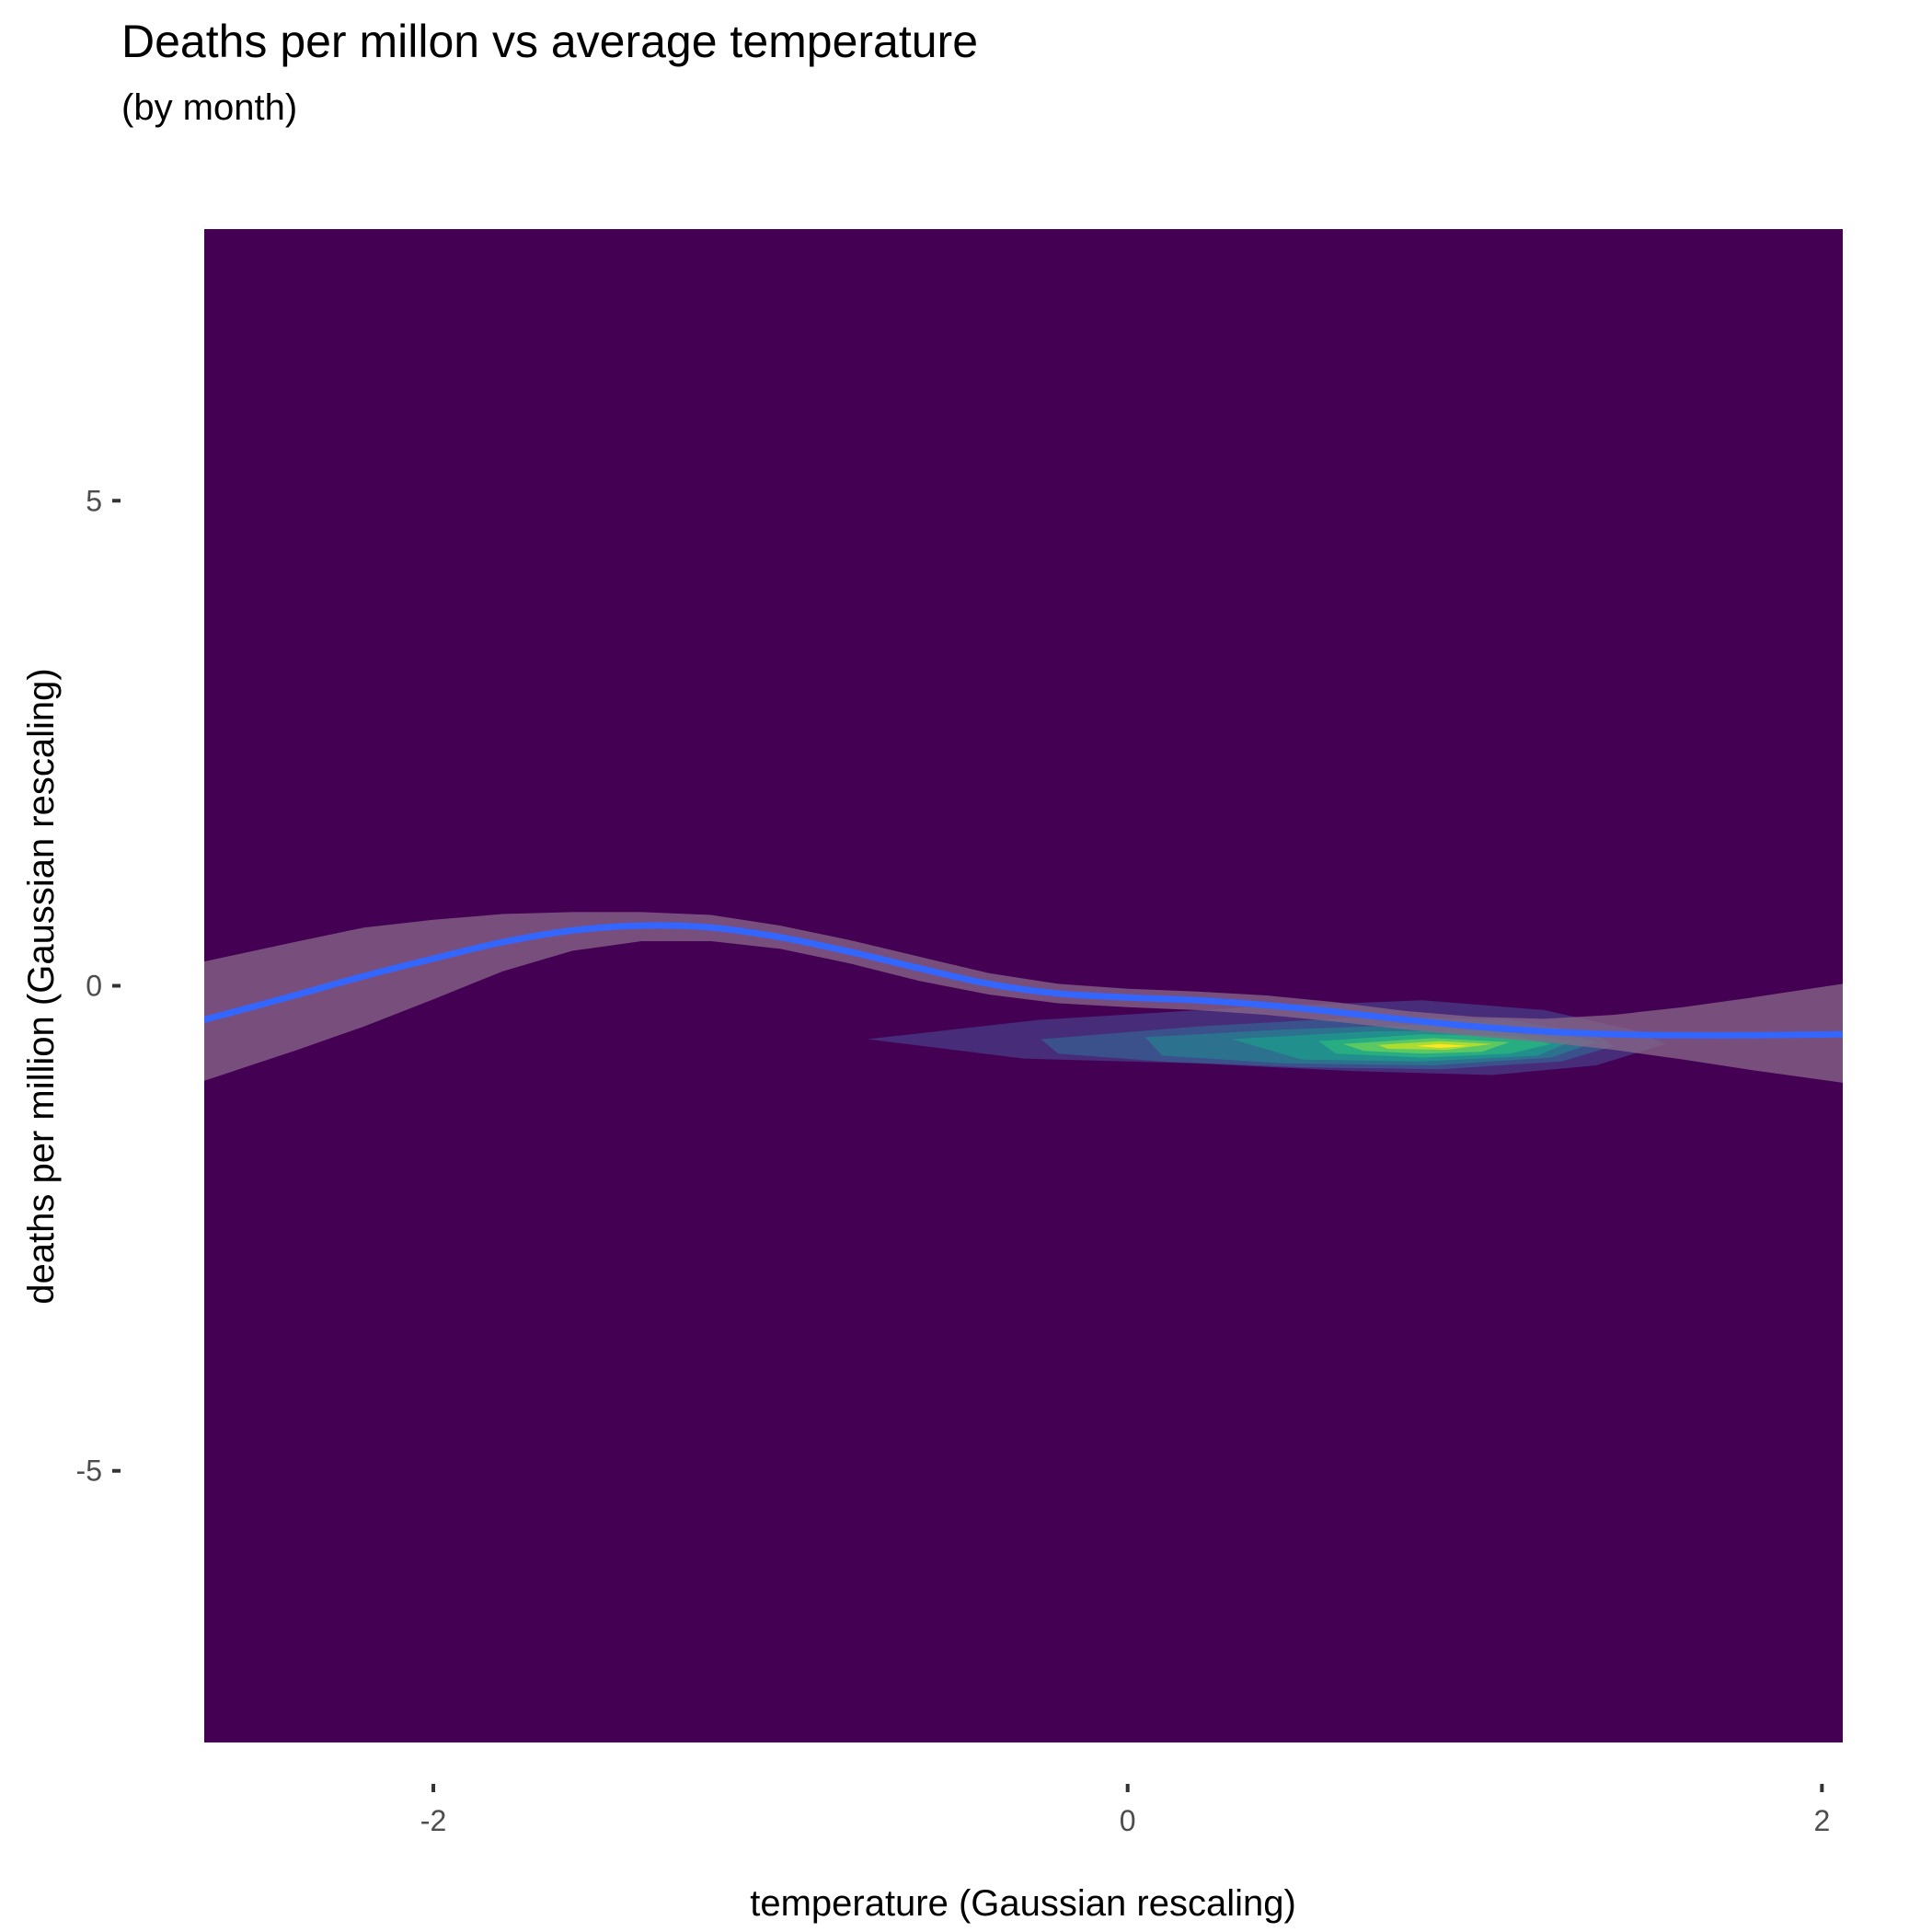  I want to click on chart-title: Deaths per millon vs average temperature, so click(549, 41).